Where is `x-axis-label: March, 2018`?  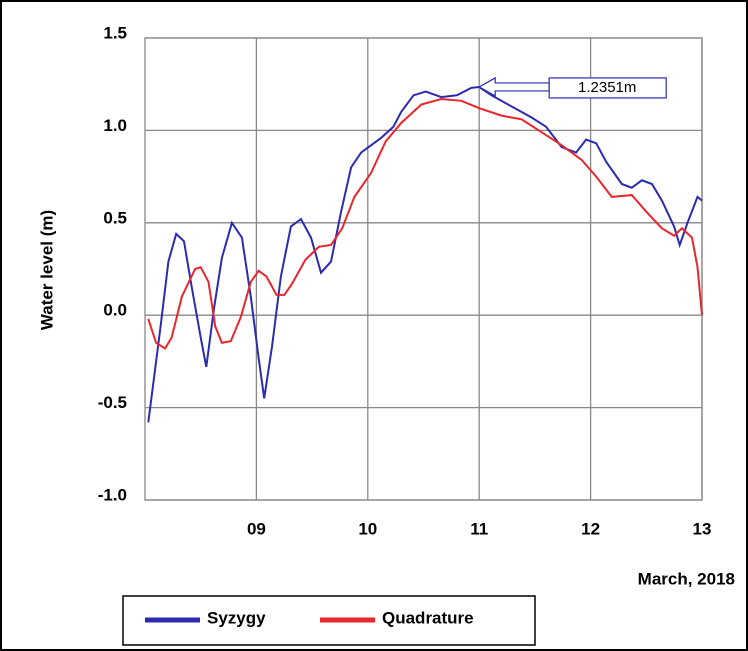
x-axis-label: March, 2018 is located at coordinates (686, 578).